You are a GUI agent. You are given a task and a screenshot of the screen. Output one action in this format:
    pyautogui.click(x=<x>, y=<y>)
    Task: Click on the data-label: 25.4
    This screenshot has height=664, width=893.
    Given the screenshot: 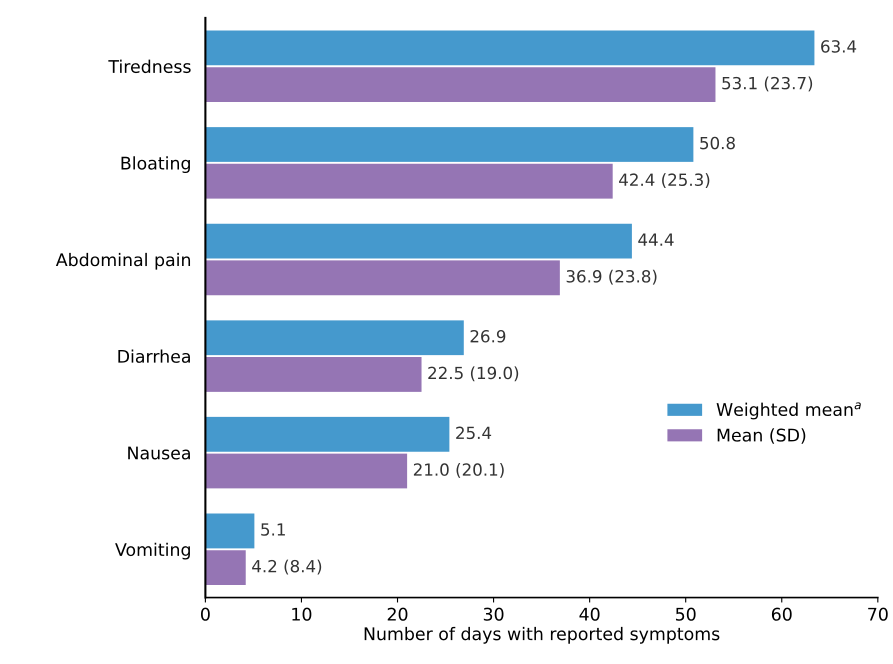 What is the action you would take?
    pyautogui.click(x=474, y=433)
    